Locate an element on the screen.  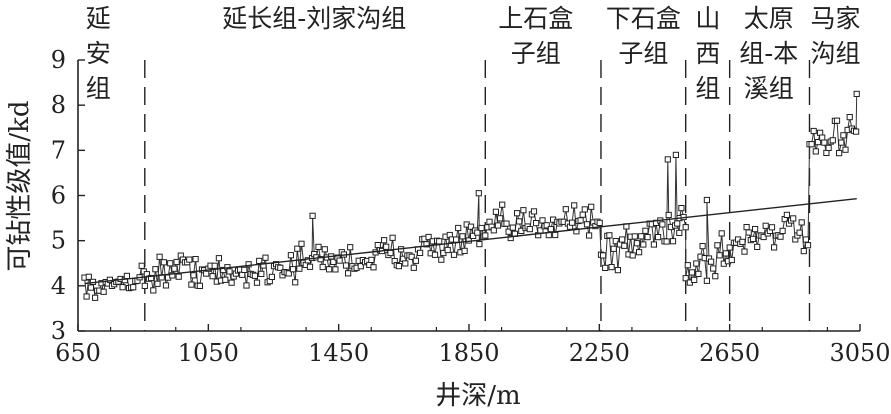
y-tick-label: 6 is located at coordinates (58, 196).